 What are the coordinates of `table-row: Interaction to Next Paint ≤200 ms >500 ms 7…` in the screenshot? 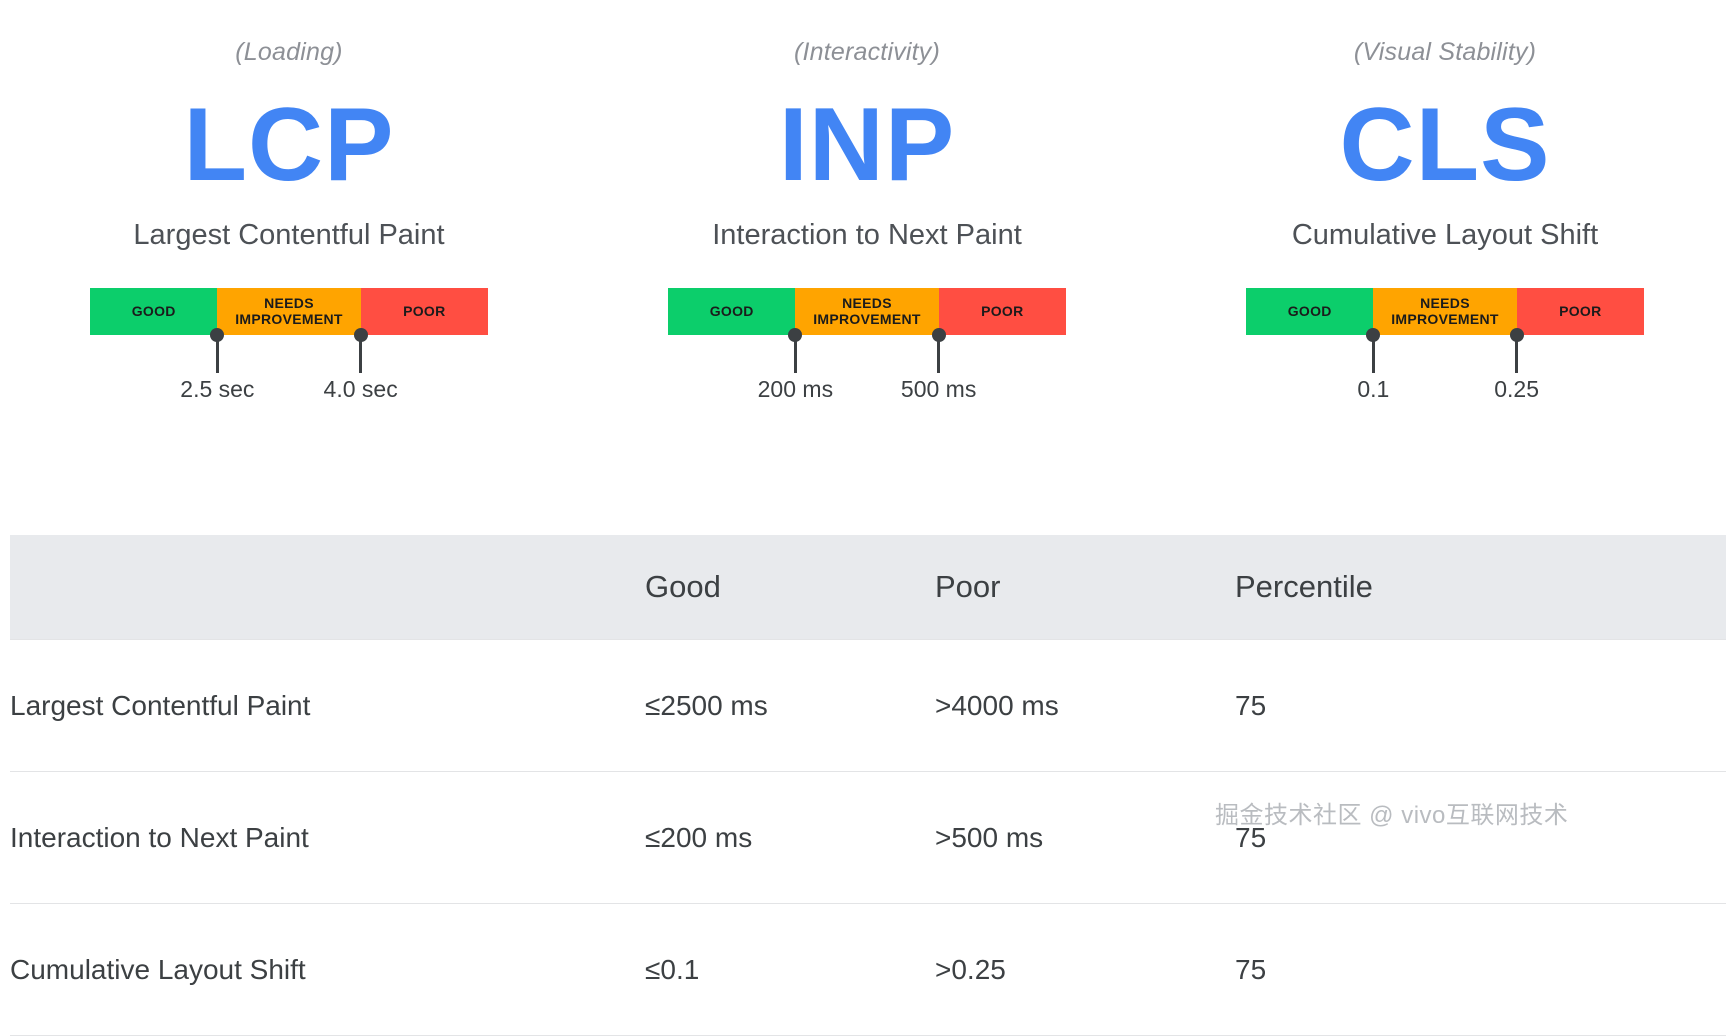 It's located at (868, 837).